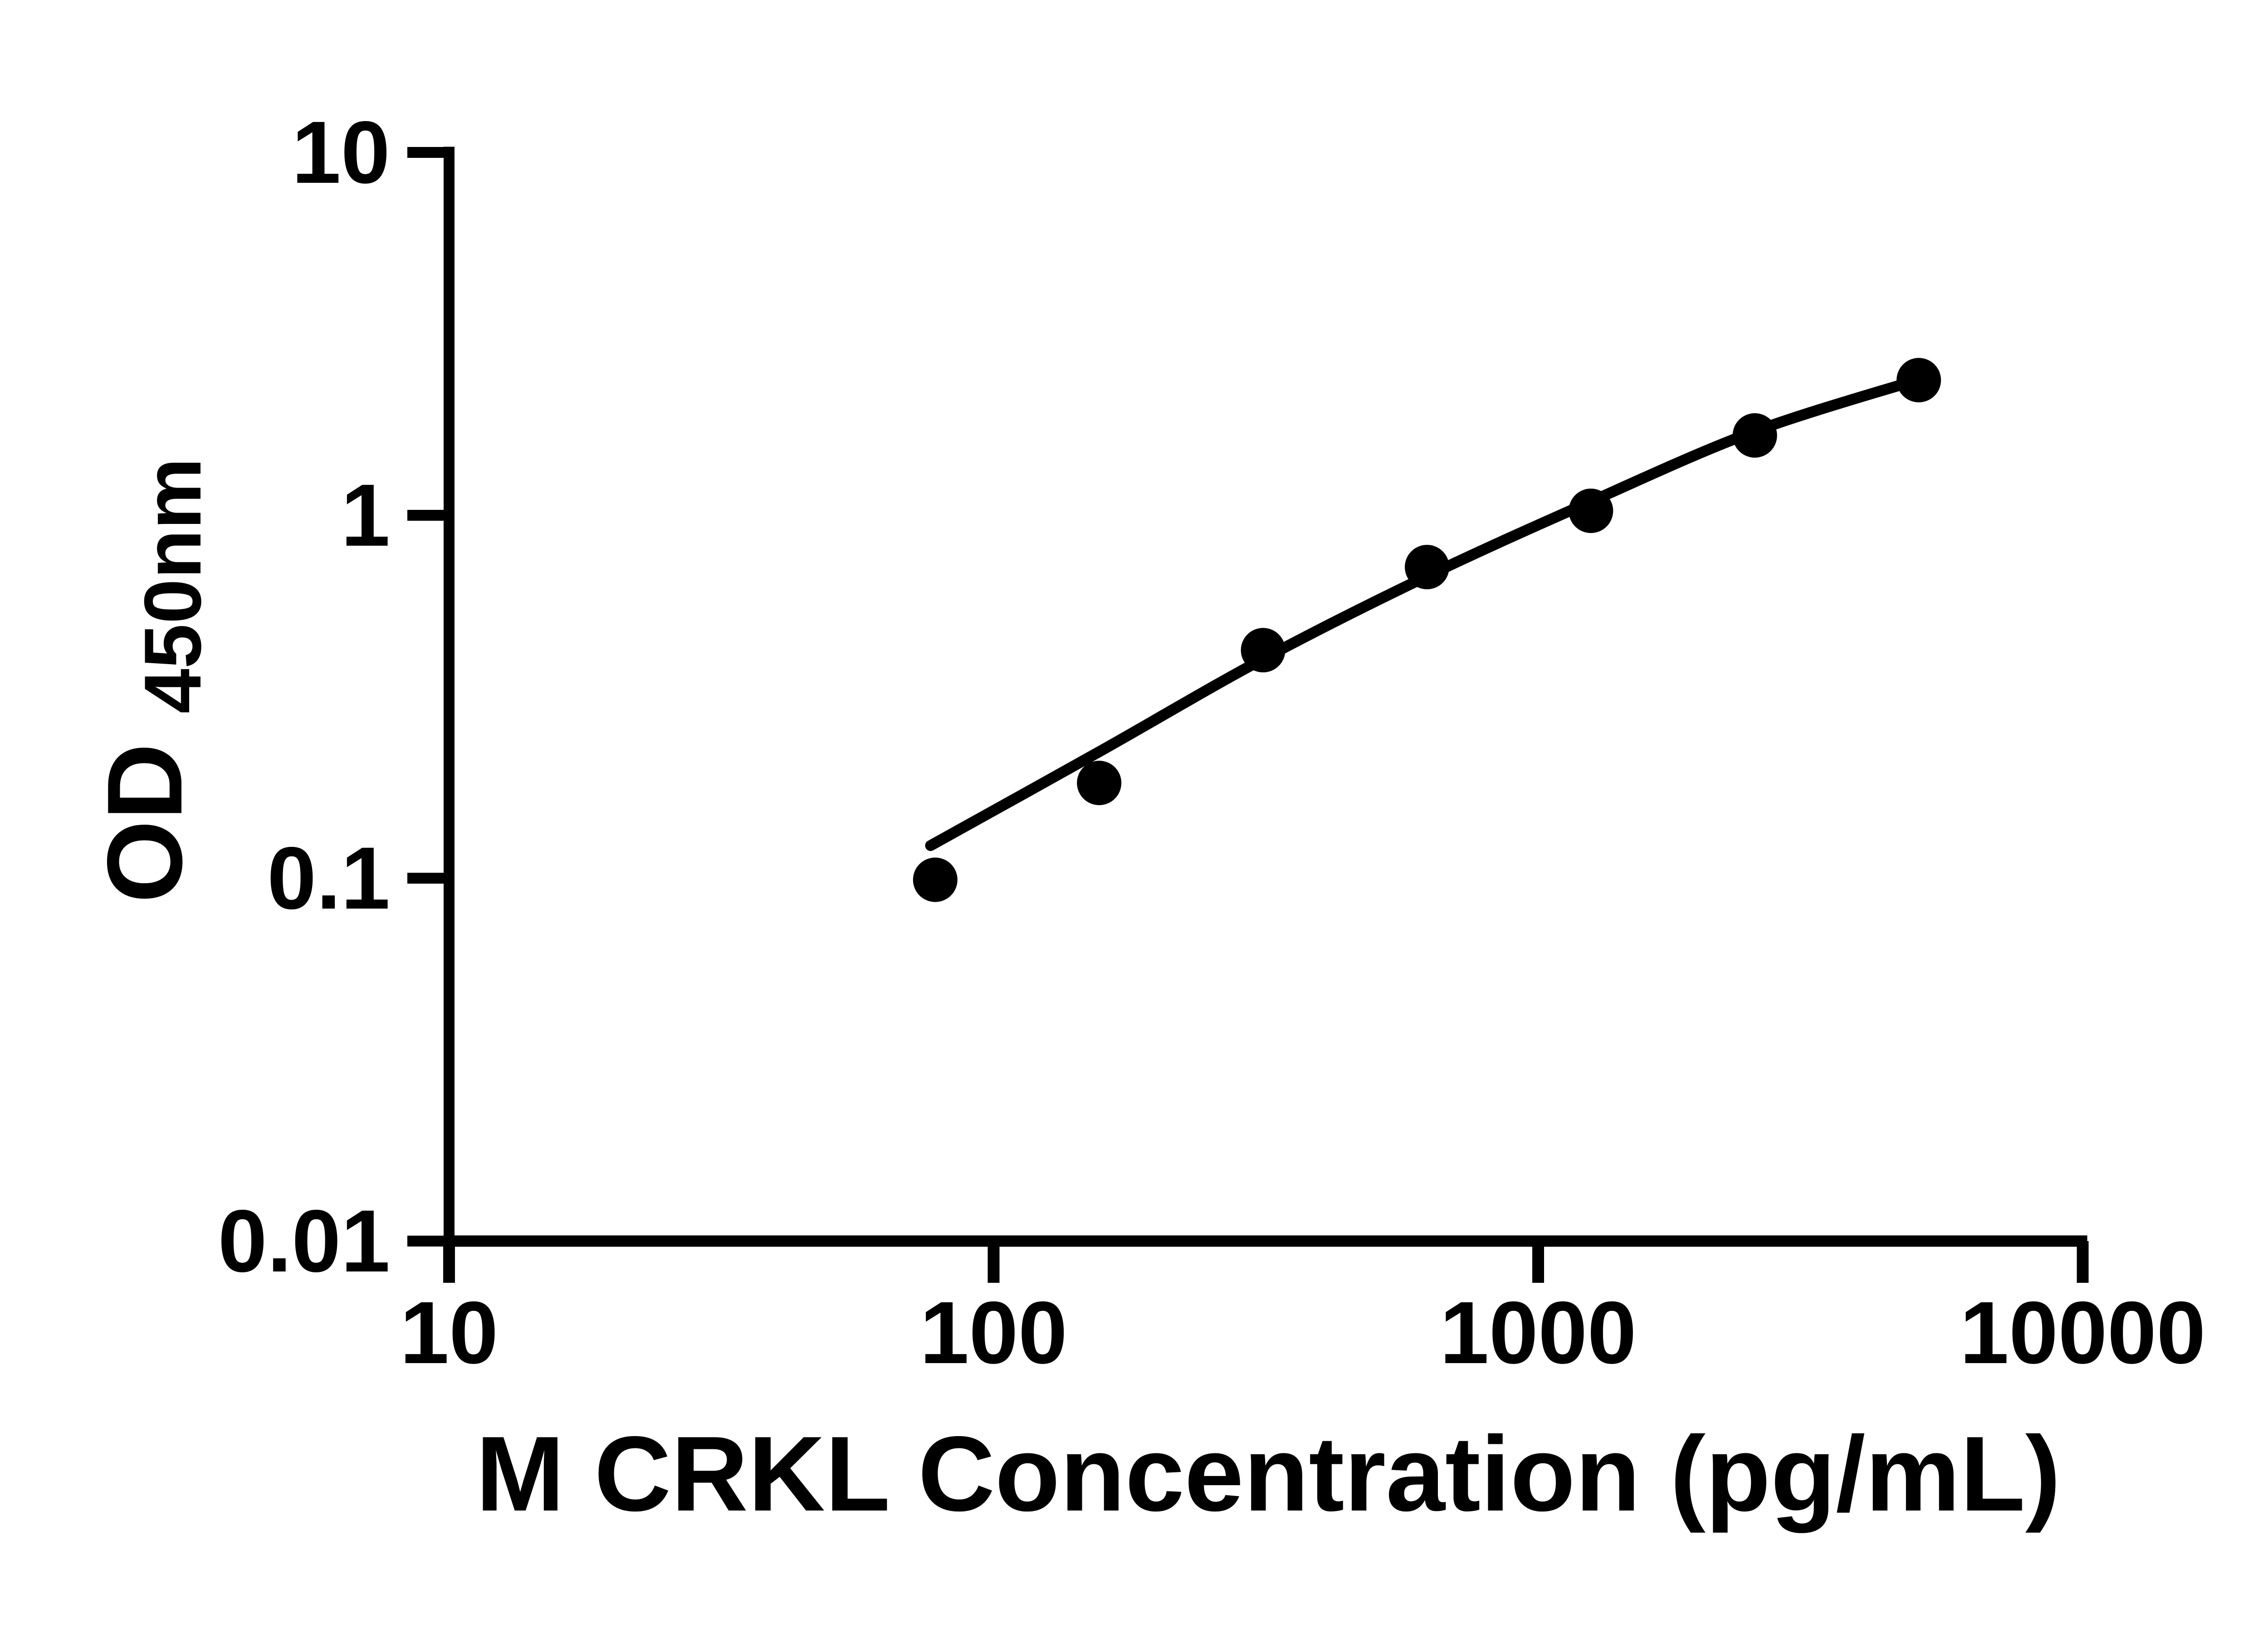 This screenshot has width=2268, height=1633. I want to click on y-tick-label: 1, so click(366, 515).